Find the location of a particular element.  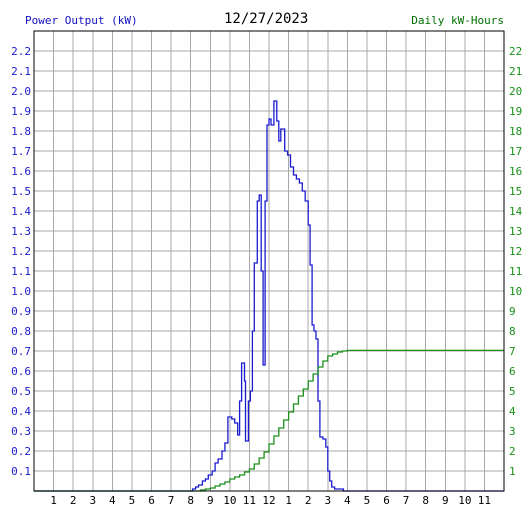

y-left-tick-label: 1.5 is located at coordinates (21, 191).